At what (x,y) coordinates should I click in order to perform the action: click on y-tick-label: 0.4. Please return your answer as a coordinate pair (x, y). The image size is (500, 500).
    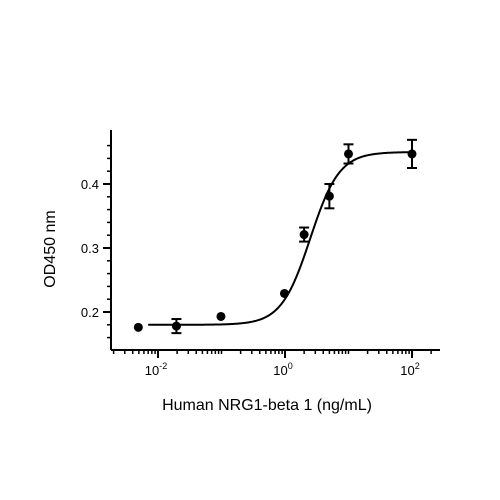
    Looking at the image, I should click on (90, 184).